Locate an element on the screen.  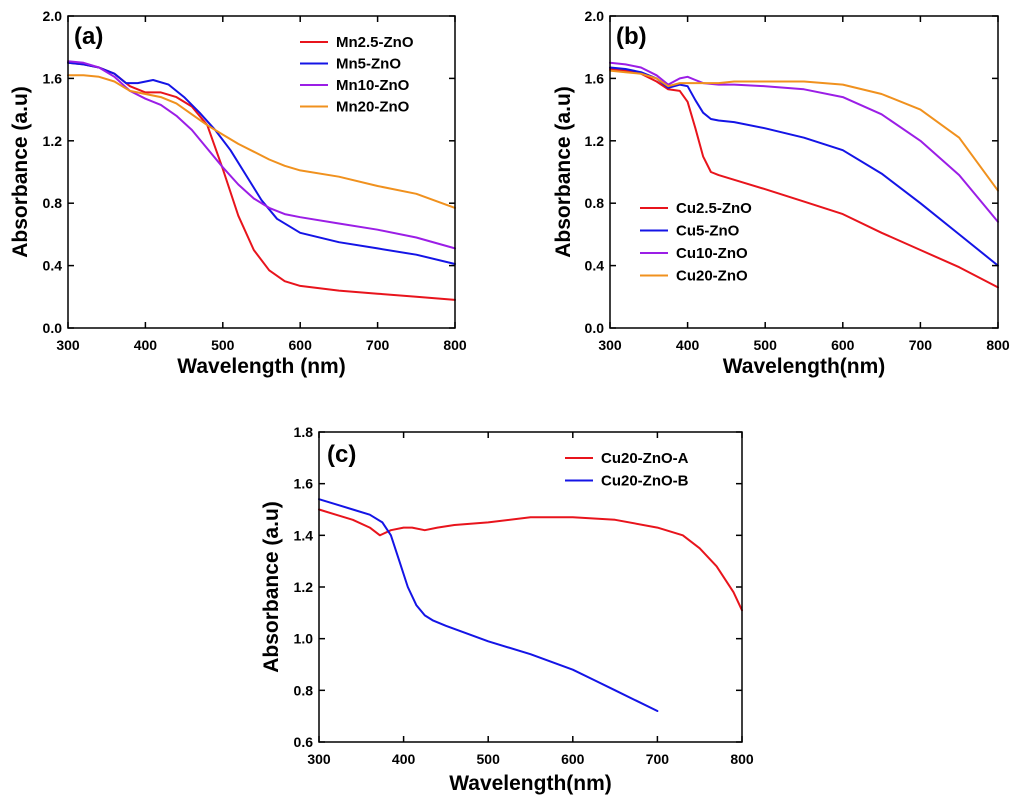
legend-label: Cu2.5-ZnO is located at coordinates (714, 208).